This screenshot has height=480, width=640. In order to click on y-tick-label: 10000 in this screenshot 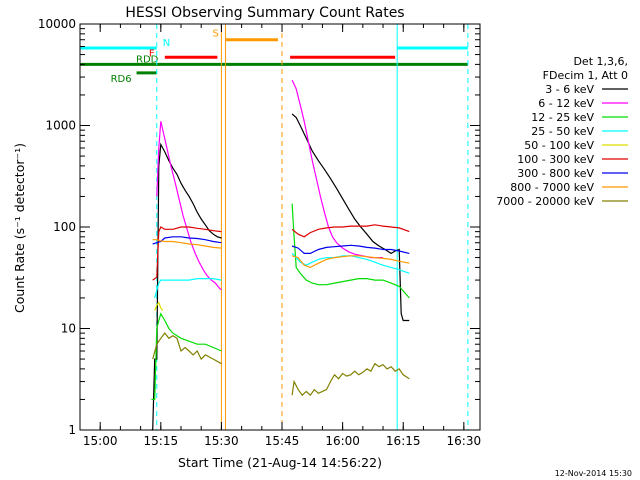, I will do `click(57, 24)`.